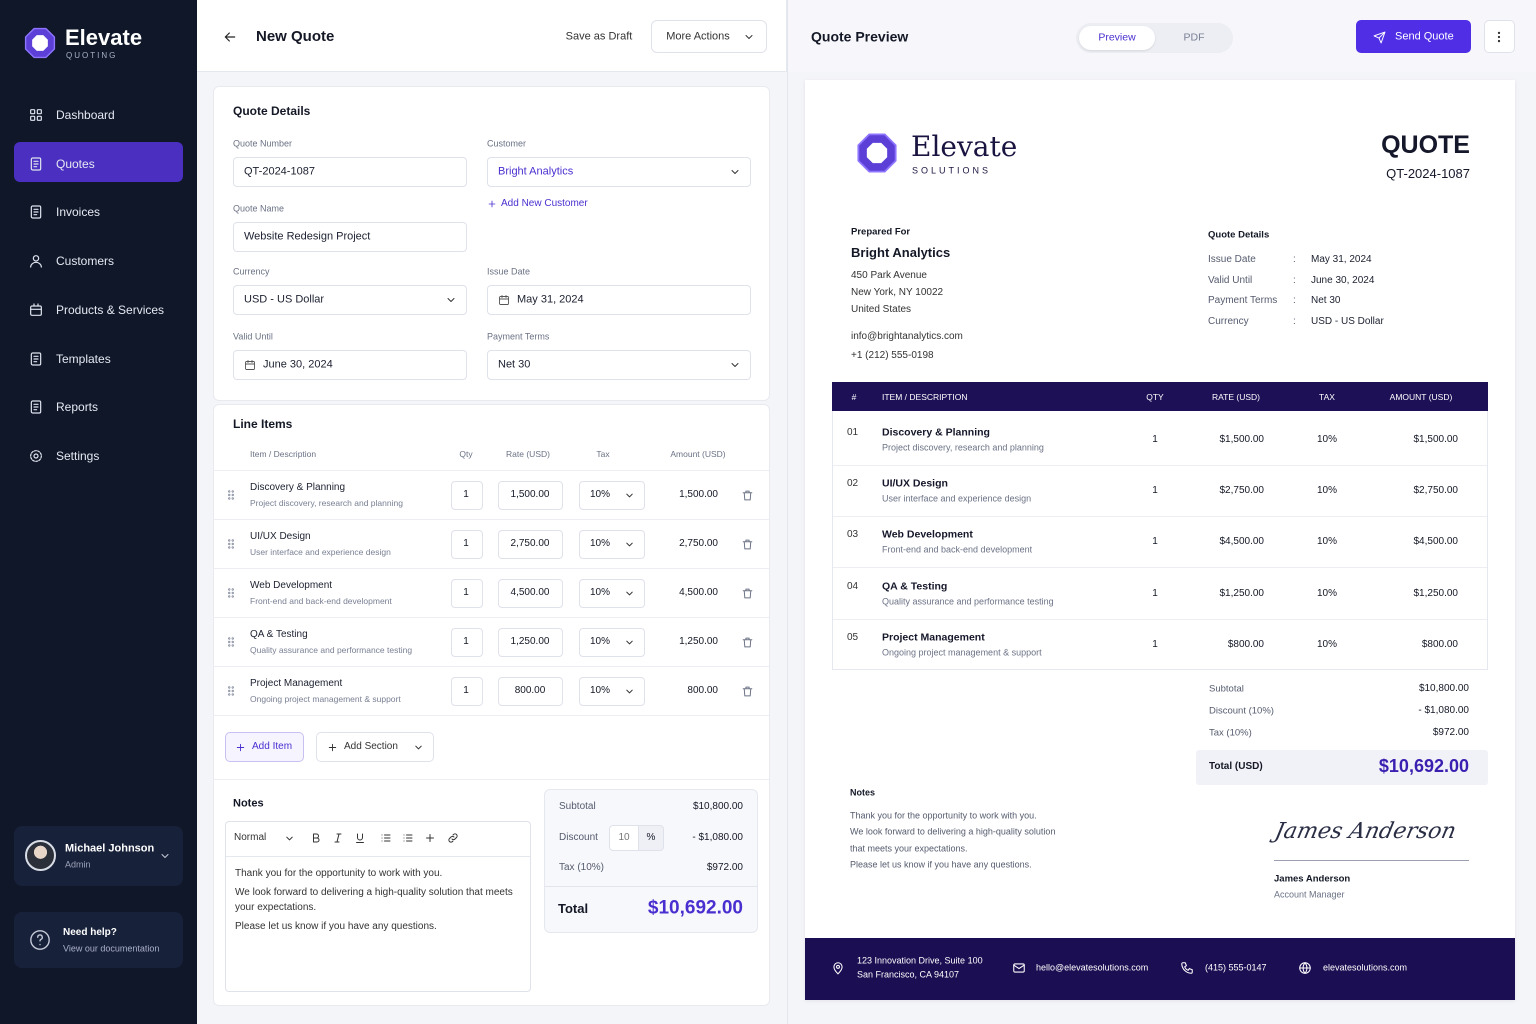  I want to click on tab-active, so click(1117, 38).